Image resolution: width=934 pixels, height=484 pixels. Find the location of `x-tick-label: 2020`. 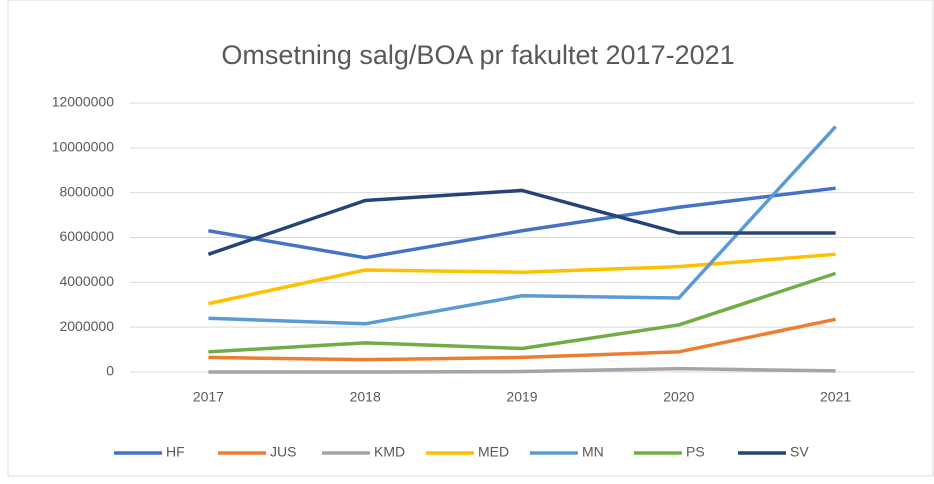

x-tick-label: 2020 is located at coordinates (678, 397).